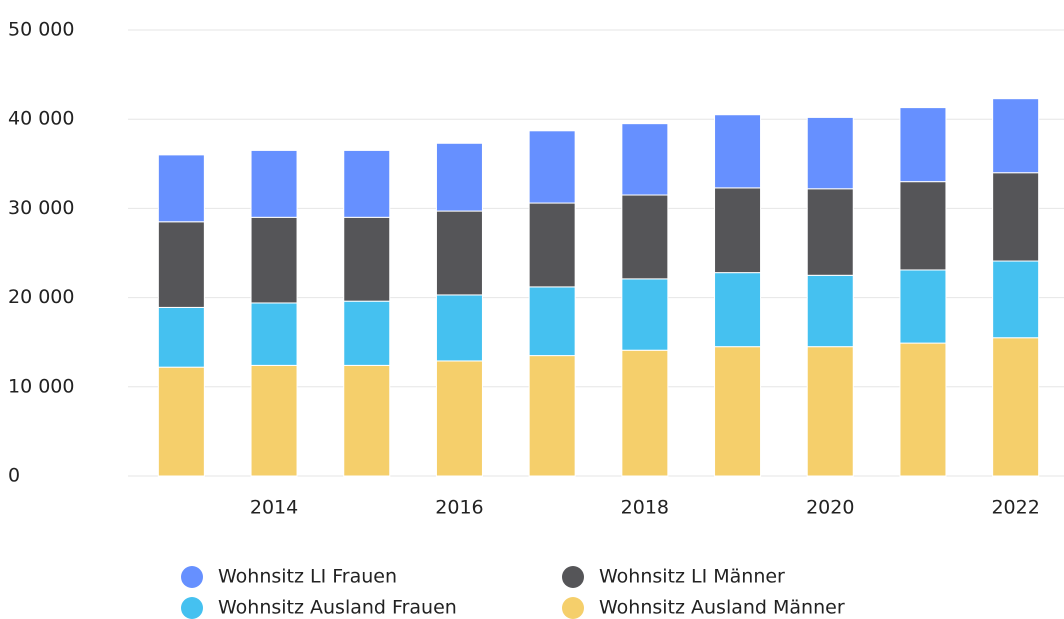  I want to click on y-tick-label: 40 000, so click(41, 119).